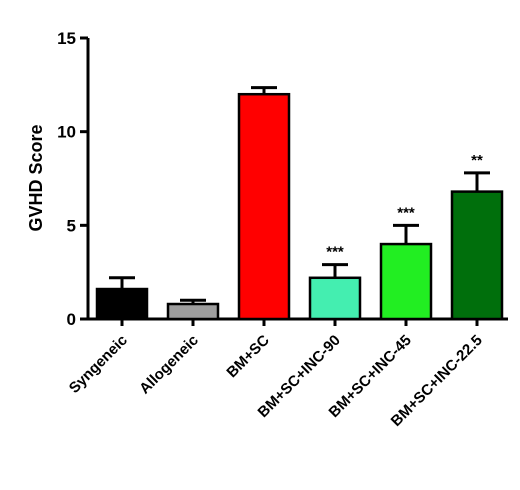 Image resolution: width=520 pixels, height=490 pixels. I want to click on significance-markers: ********, so click(404, 206).